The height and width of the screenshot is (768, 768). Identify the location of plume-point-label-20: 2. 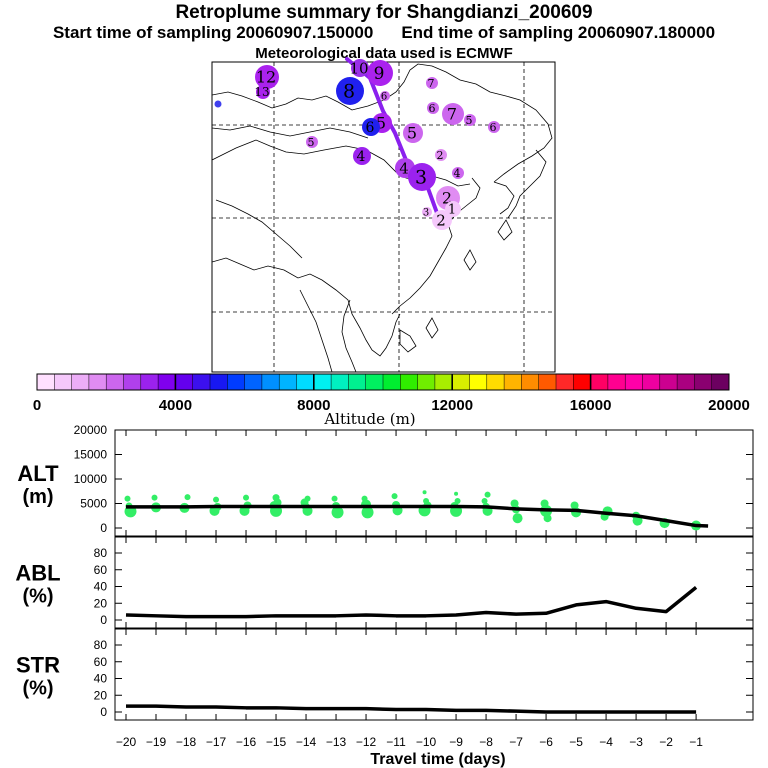
(440, 155).